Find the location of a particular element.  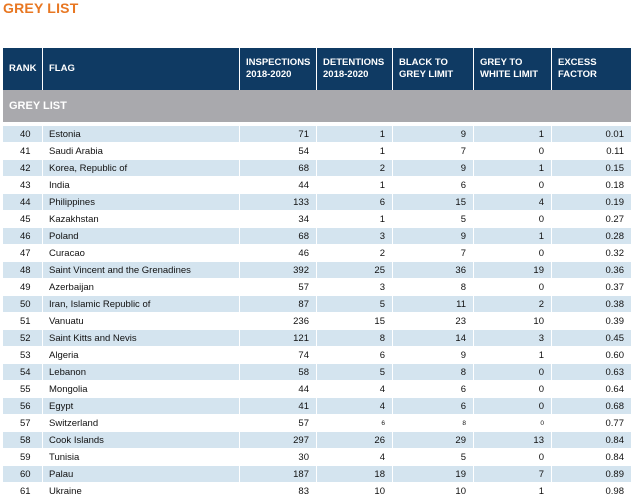

header-excess-factor-line2: FACTOR is located at coordinates (577, 74).